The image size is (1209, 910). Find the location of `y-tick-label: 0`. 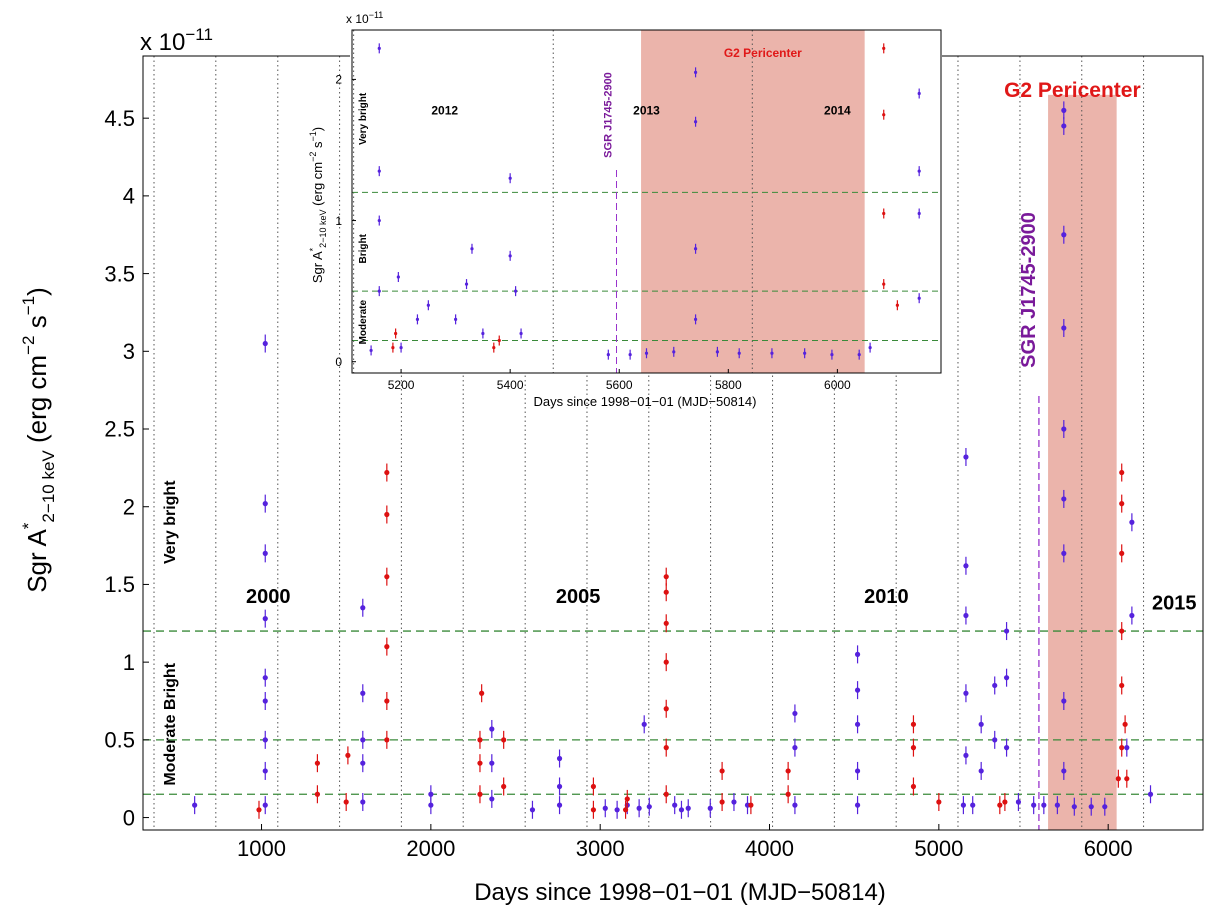

y-tick-label: 0 is located at coordinates (129, 817).